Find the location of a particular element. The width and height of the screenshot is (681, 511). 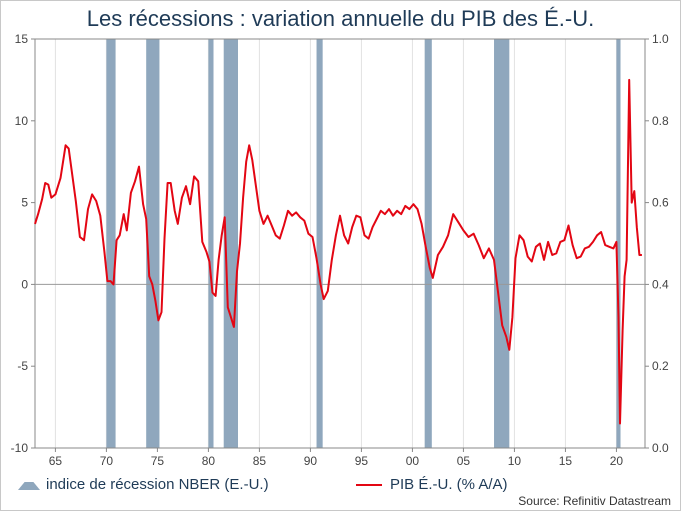

x-tick-label: 15 is located at coordinates (566, 461).